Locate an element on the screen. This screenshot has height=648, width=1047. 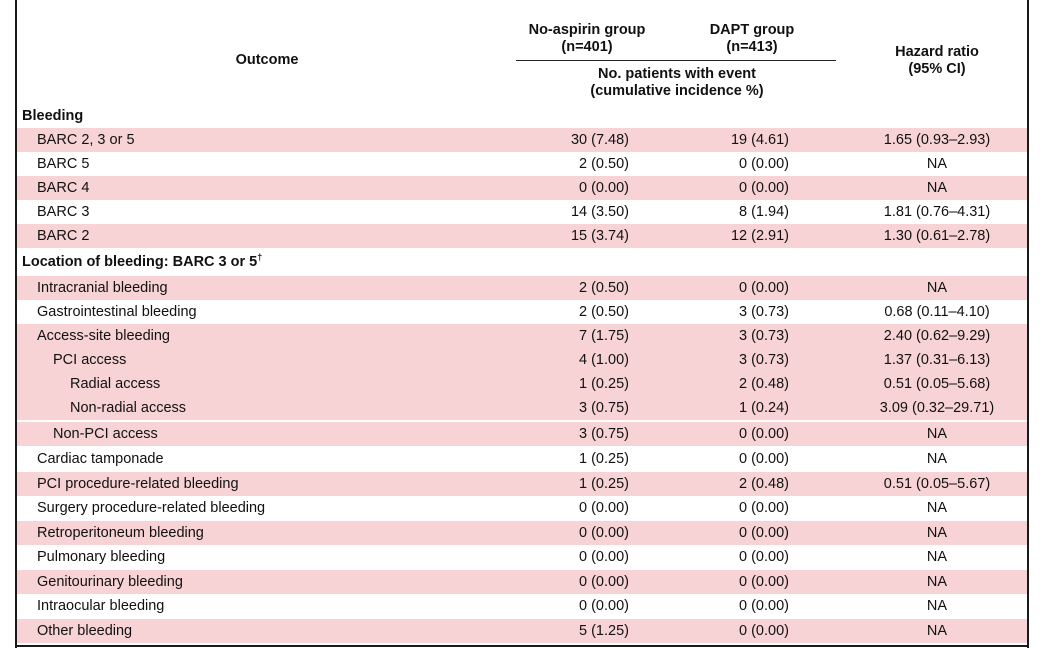
header-dapt: DAPT group (n=413) is located at coordinates (752, 39).